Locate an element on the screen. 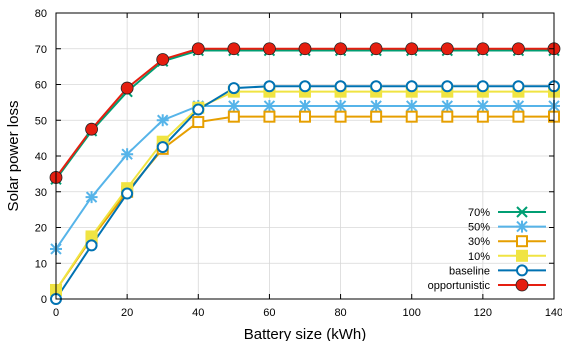  x-tick-label: 0 is located at coordinates (56, 313).